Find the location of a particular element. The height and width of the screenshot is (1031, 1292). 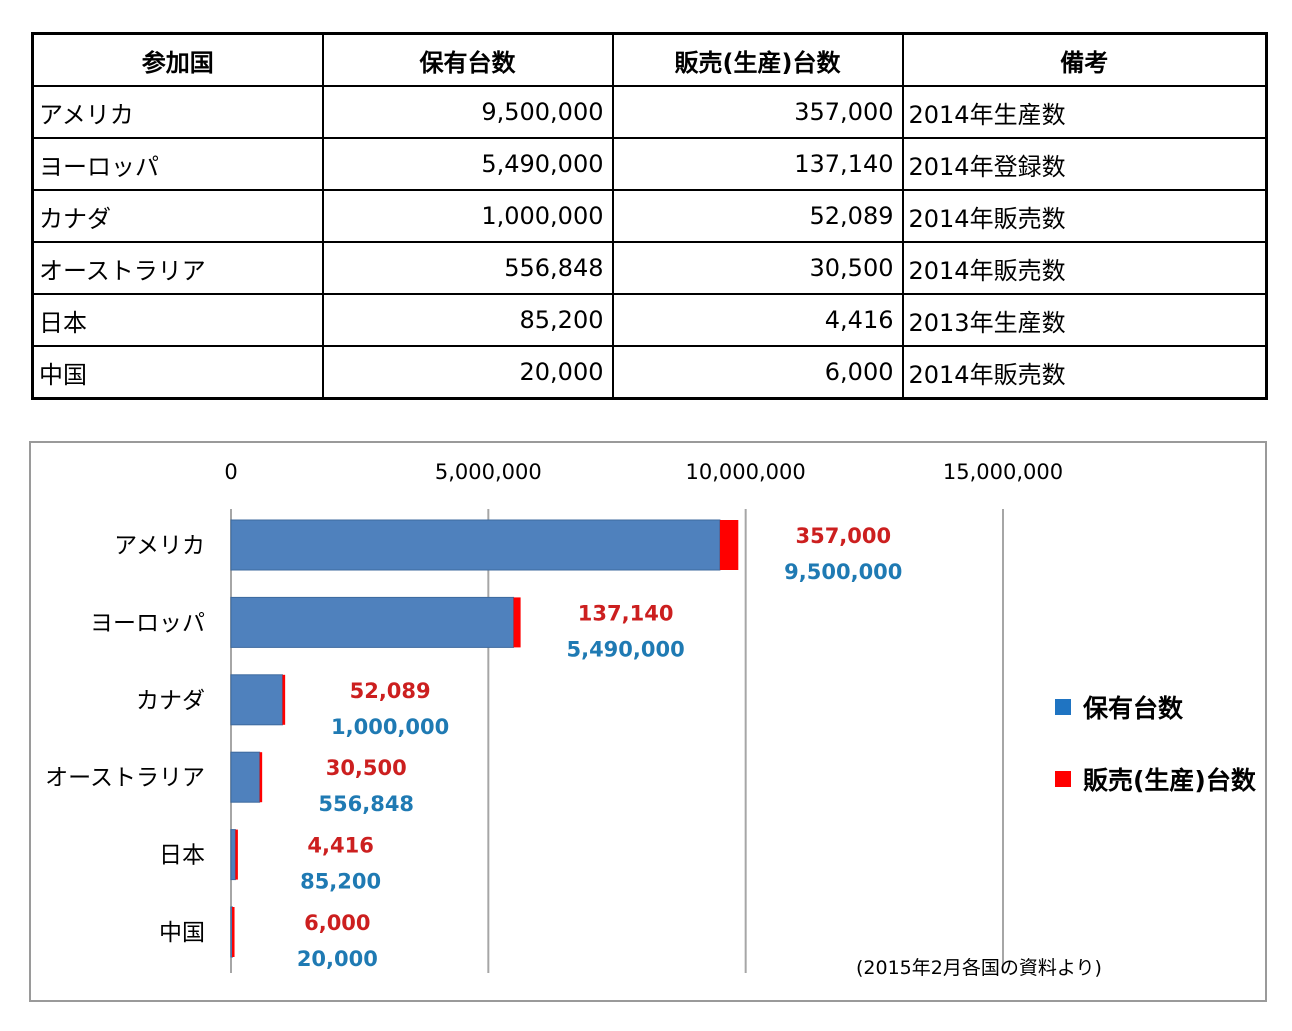

x-tick-label: 15,000,000 is located at coordinates (1003, 472).